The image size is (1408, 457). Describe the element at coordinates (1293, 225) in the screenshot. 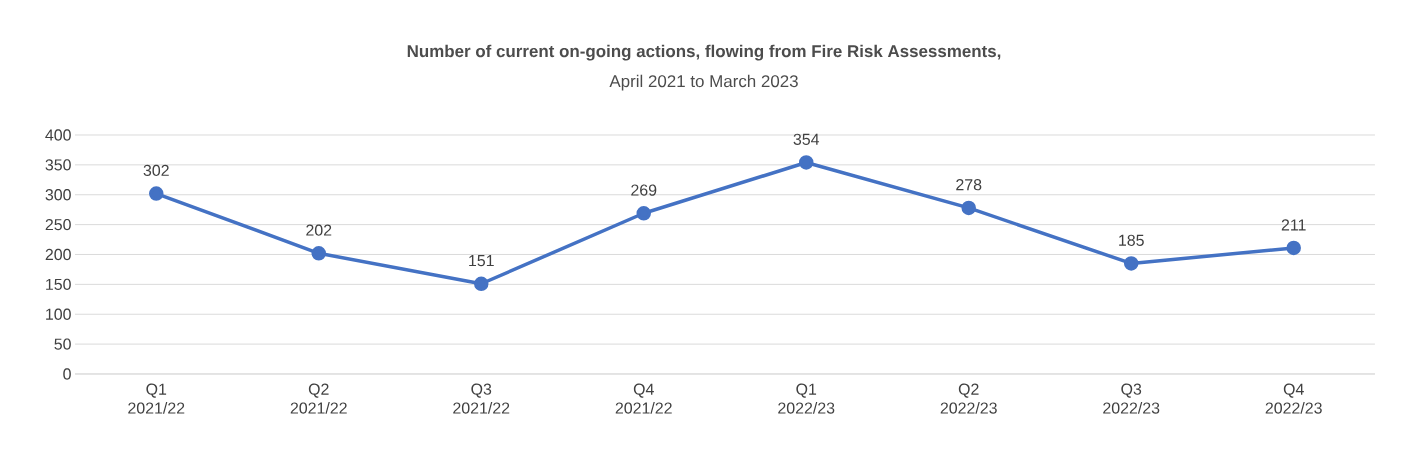

I see `data-label: 211` at that location.